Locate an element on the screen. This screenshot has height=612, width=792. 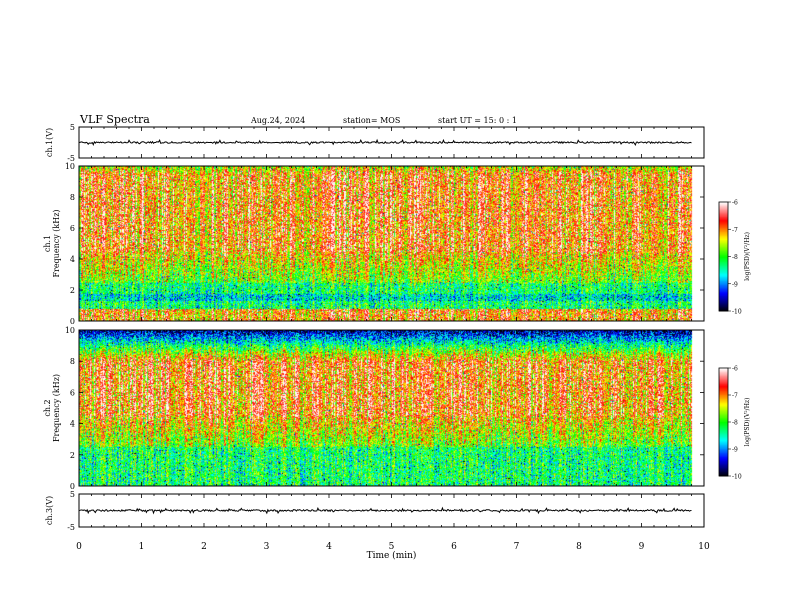
colorbar-tick-label: -6 is located at coordinates (735, 369).